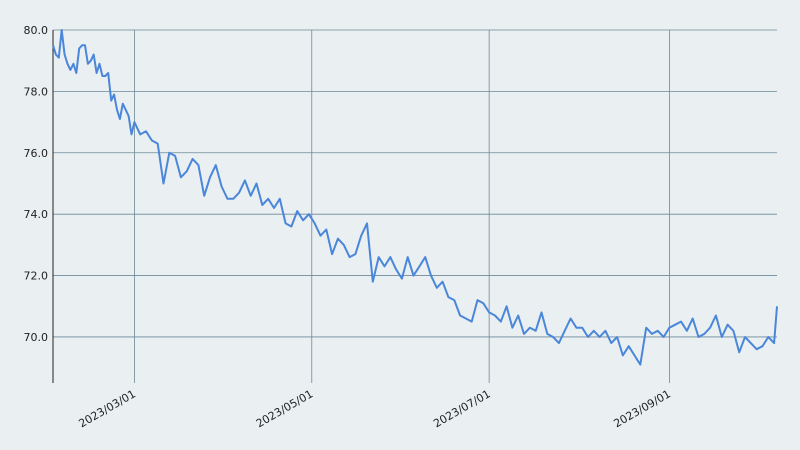  Describe the element at coordinates (642, 408) in the screenshot. I see `x-tick-label: 2023/09/01` at that location.